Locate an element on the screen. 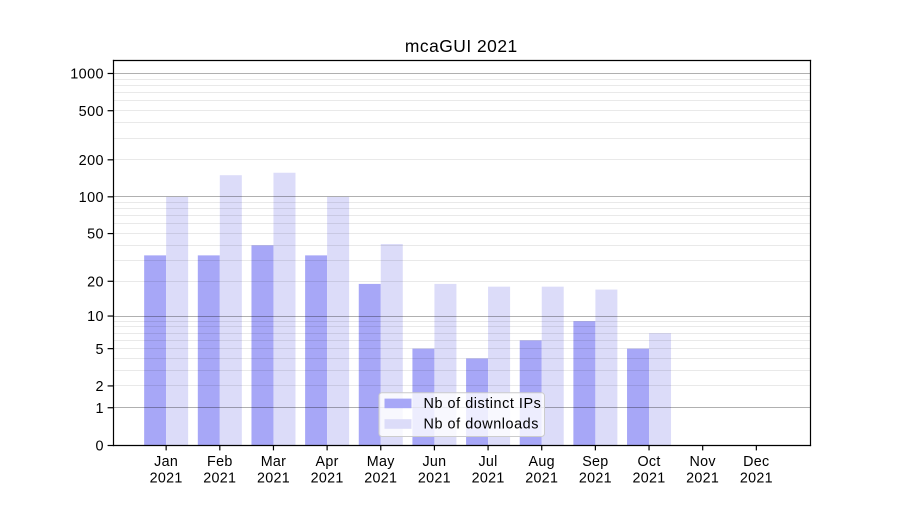  svg-text: Nov is located at coordinates (703, 462).